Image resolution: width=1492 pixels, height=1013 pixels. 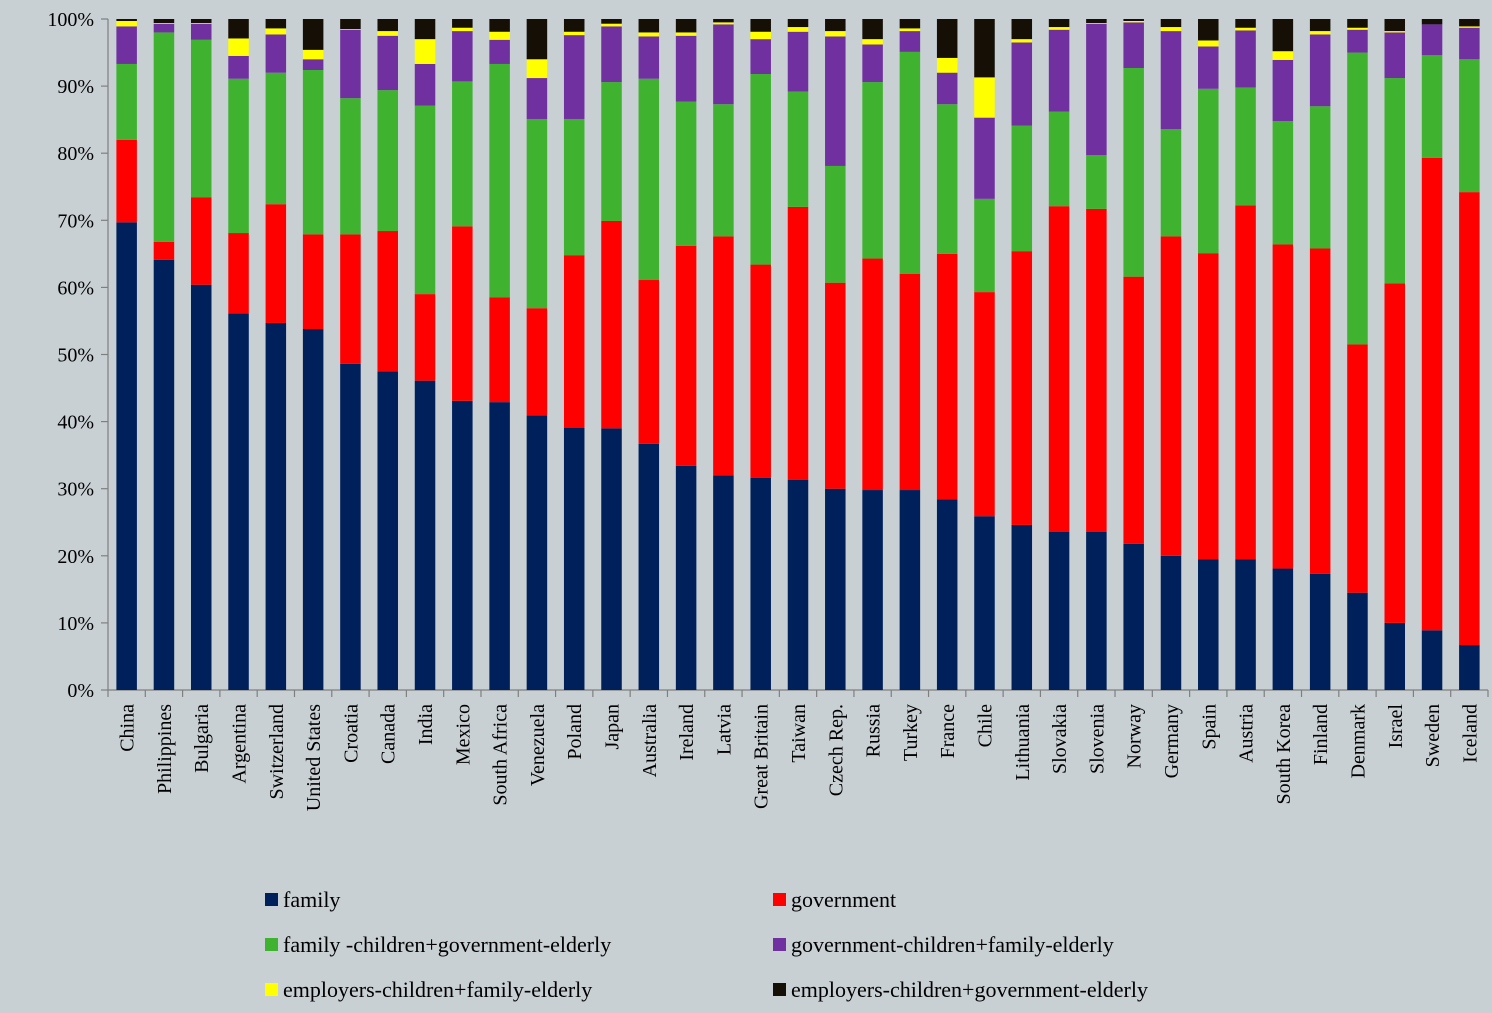 I want to click on x-category-label: Great Britain, so click(x=762, y=756).